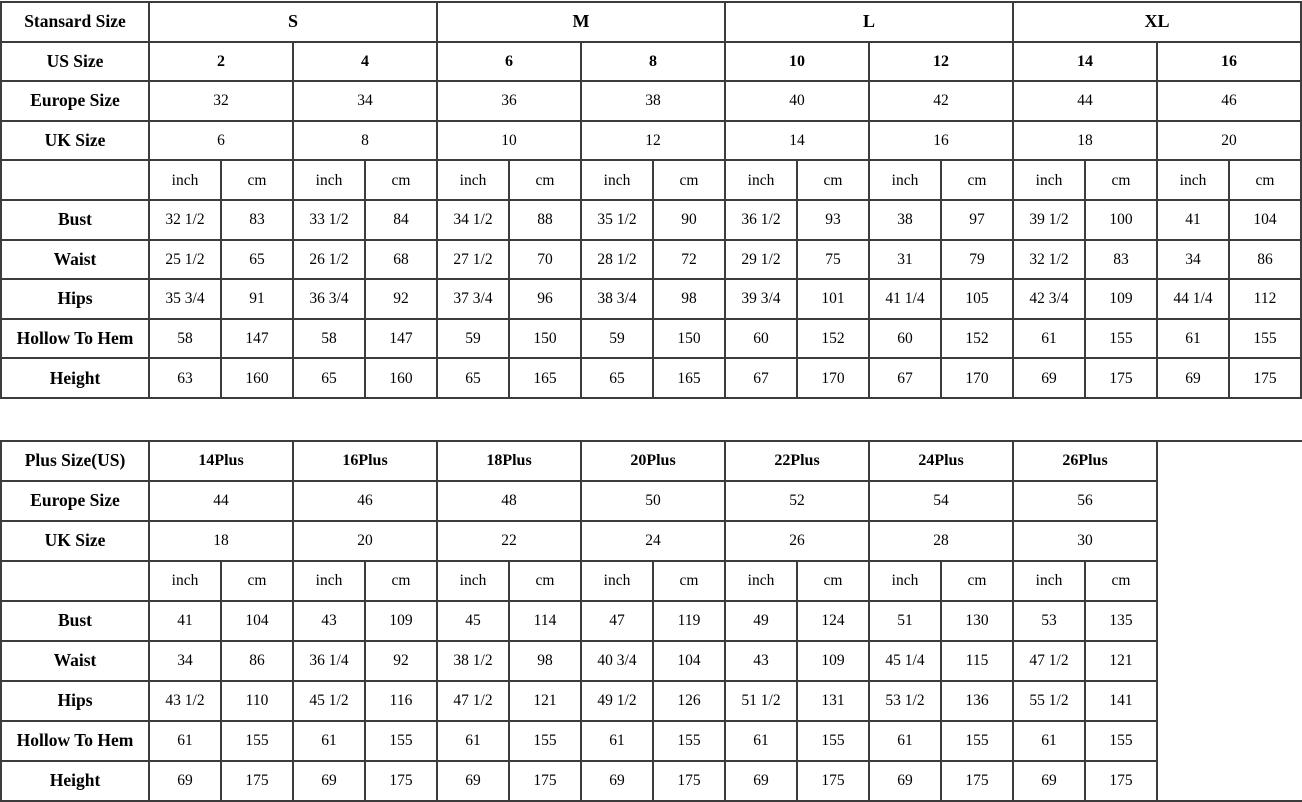  Describe the element at coordinates (75, 581) in the screenshot. I see `units-corner-cell` at that location.